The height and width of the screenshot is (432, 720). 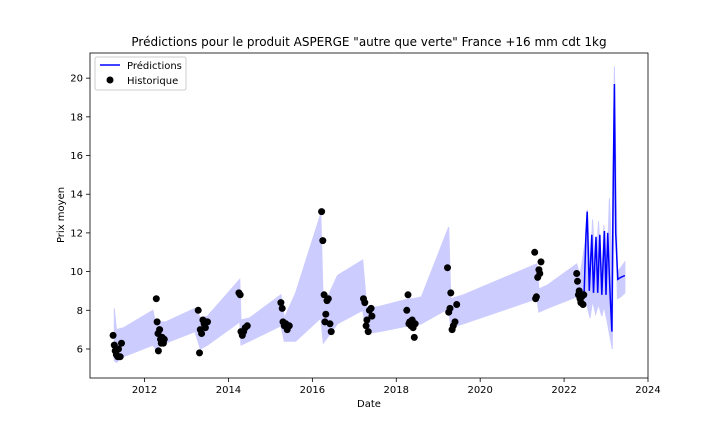 What do you see at coordinates (396, 390) in the screenshot?
I see `x-tick-label: 2018` at bounding box center [396, 390].